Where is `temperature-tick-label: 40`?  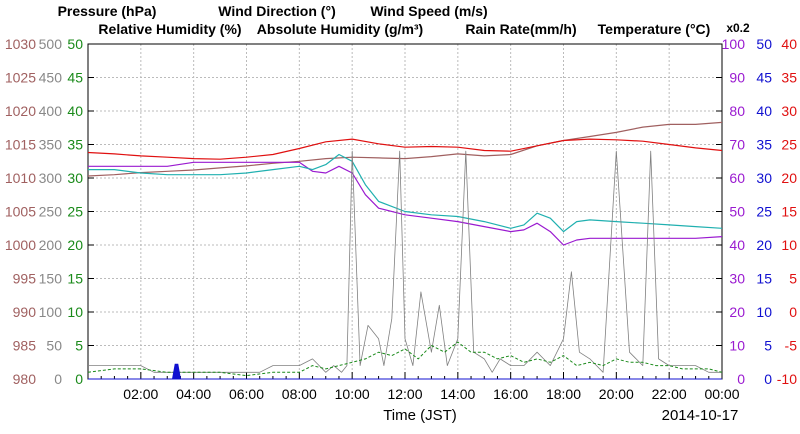
temperature-tick-label: 40 is located at coordinates (789, 44).